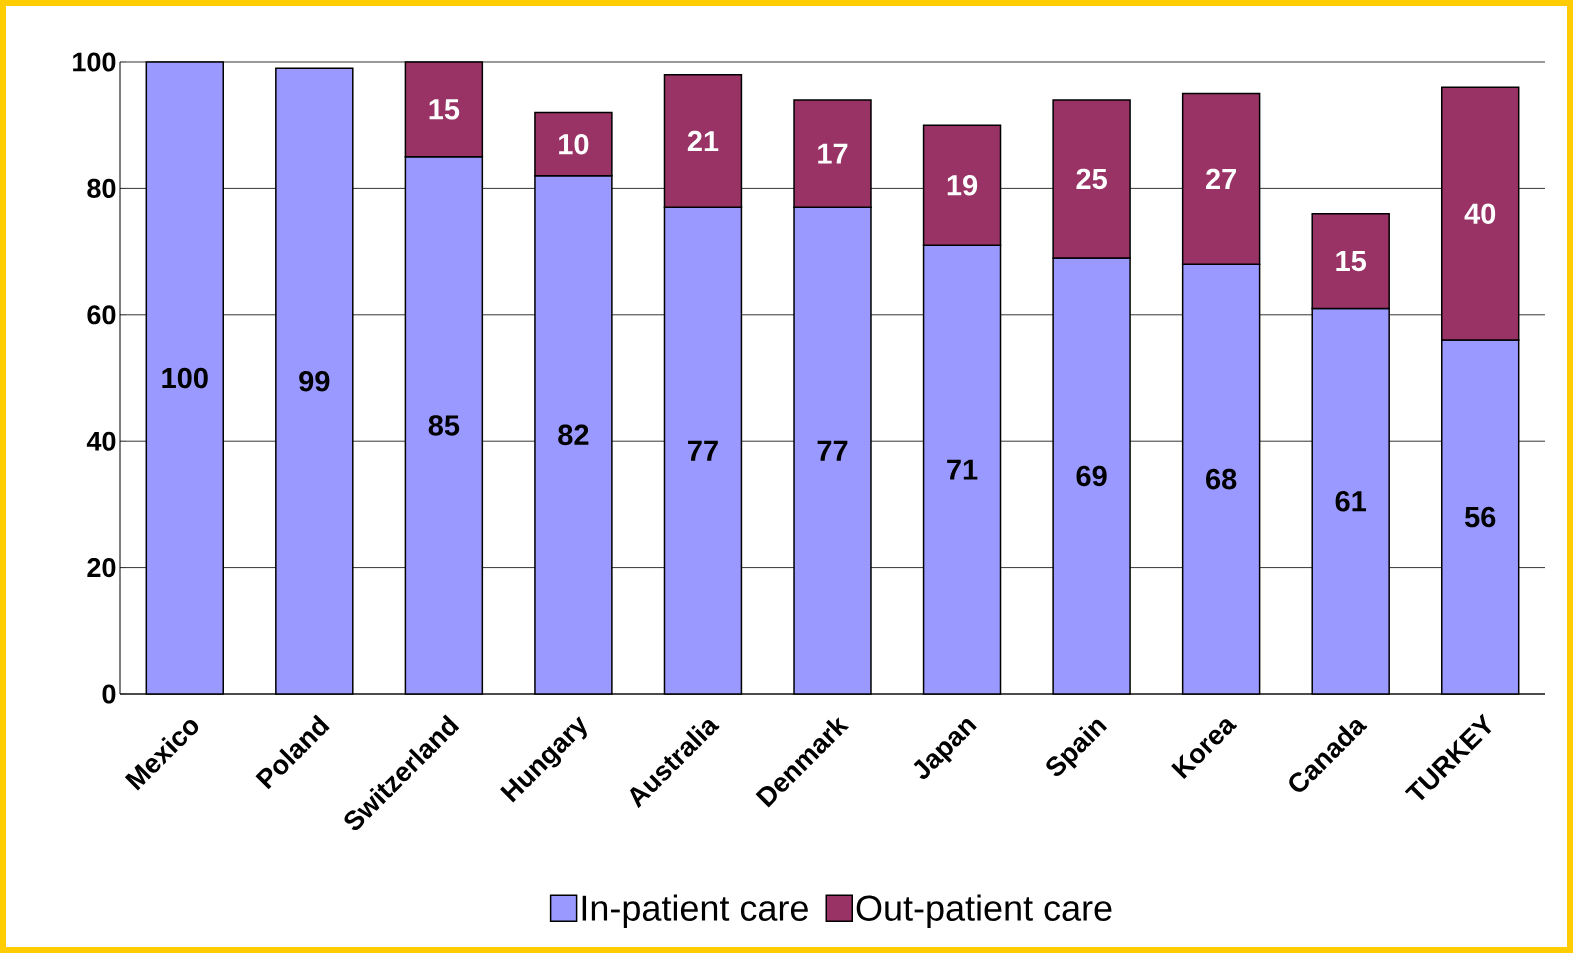 This screenshot has width=1573, height=953. Describe the element at coordinates (1221, 479) in the screenshot. I see `data-label: 68` at that location.